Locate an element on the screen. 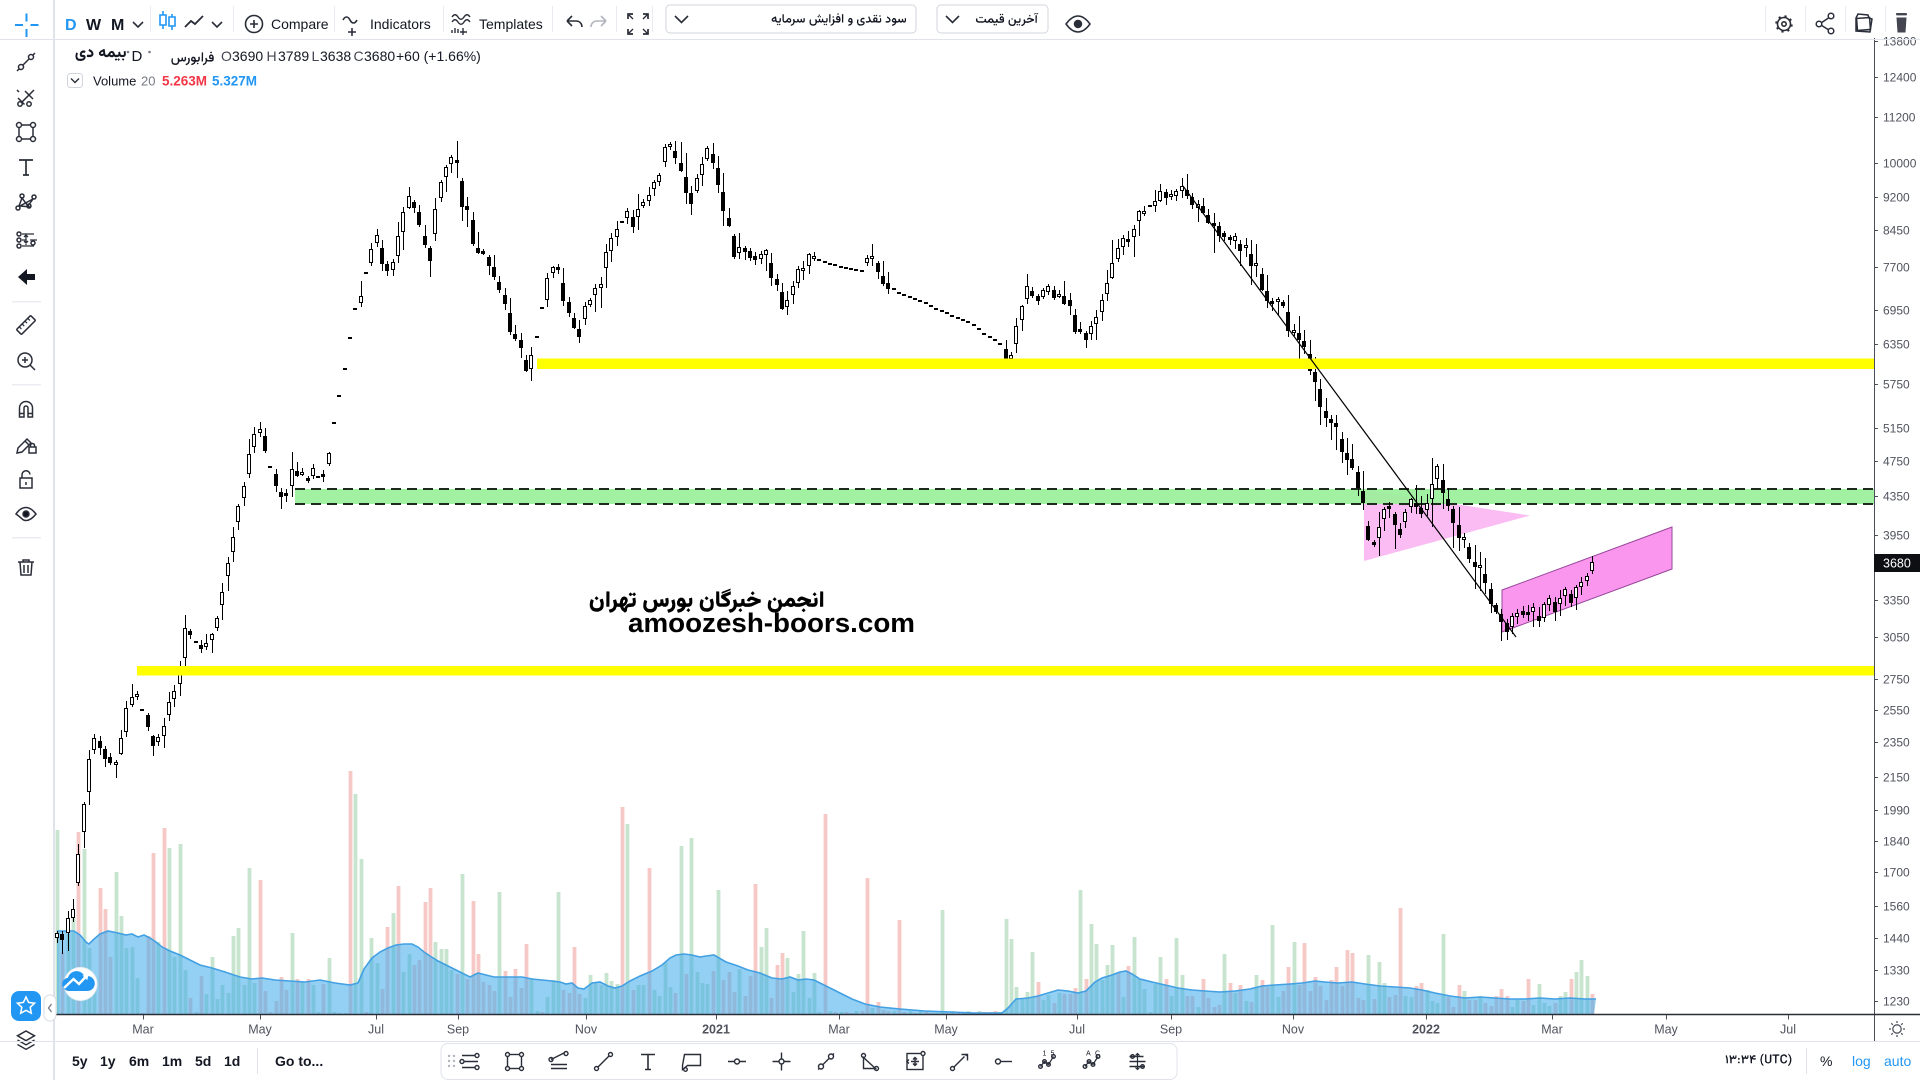 Image resolution: width=1920 pixels, height=1080 pixels. svg-text: 6m is located at coordinates (139, 1061).